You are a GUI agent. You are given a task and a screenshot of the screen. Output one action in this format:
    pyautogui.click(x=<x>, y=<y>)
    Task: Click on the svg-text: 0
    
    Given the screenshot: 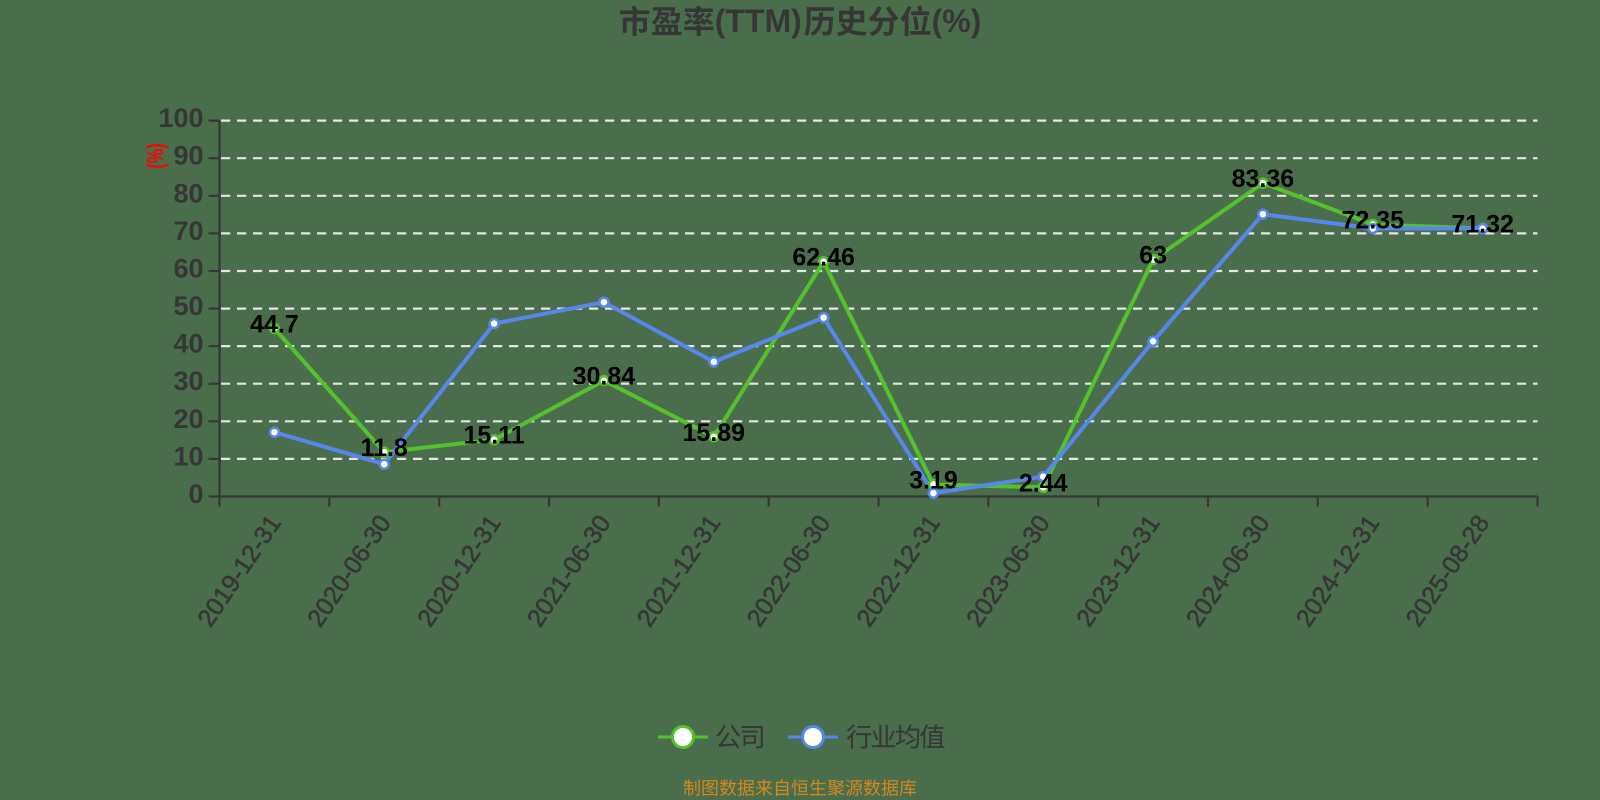 What is the action you would take?
    pyautogui.click(x=195, y=494)
    